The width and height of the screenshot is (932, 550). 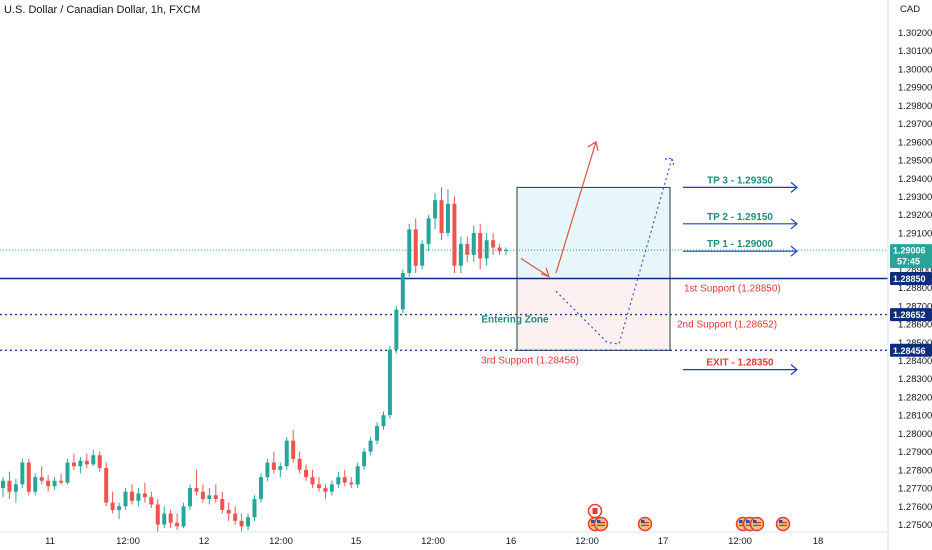 I want to click on entry-arrow, so click(x=535, y=267).